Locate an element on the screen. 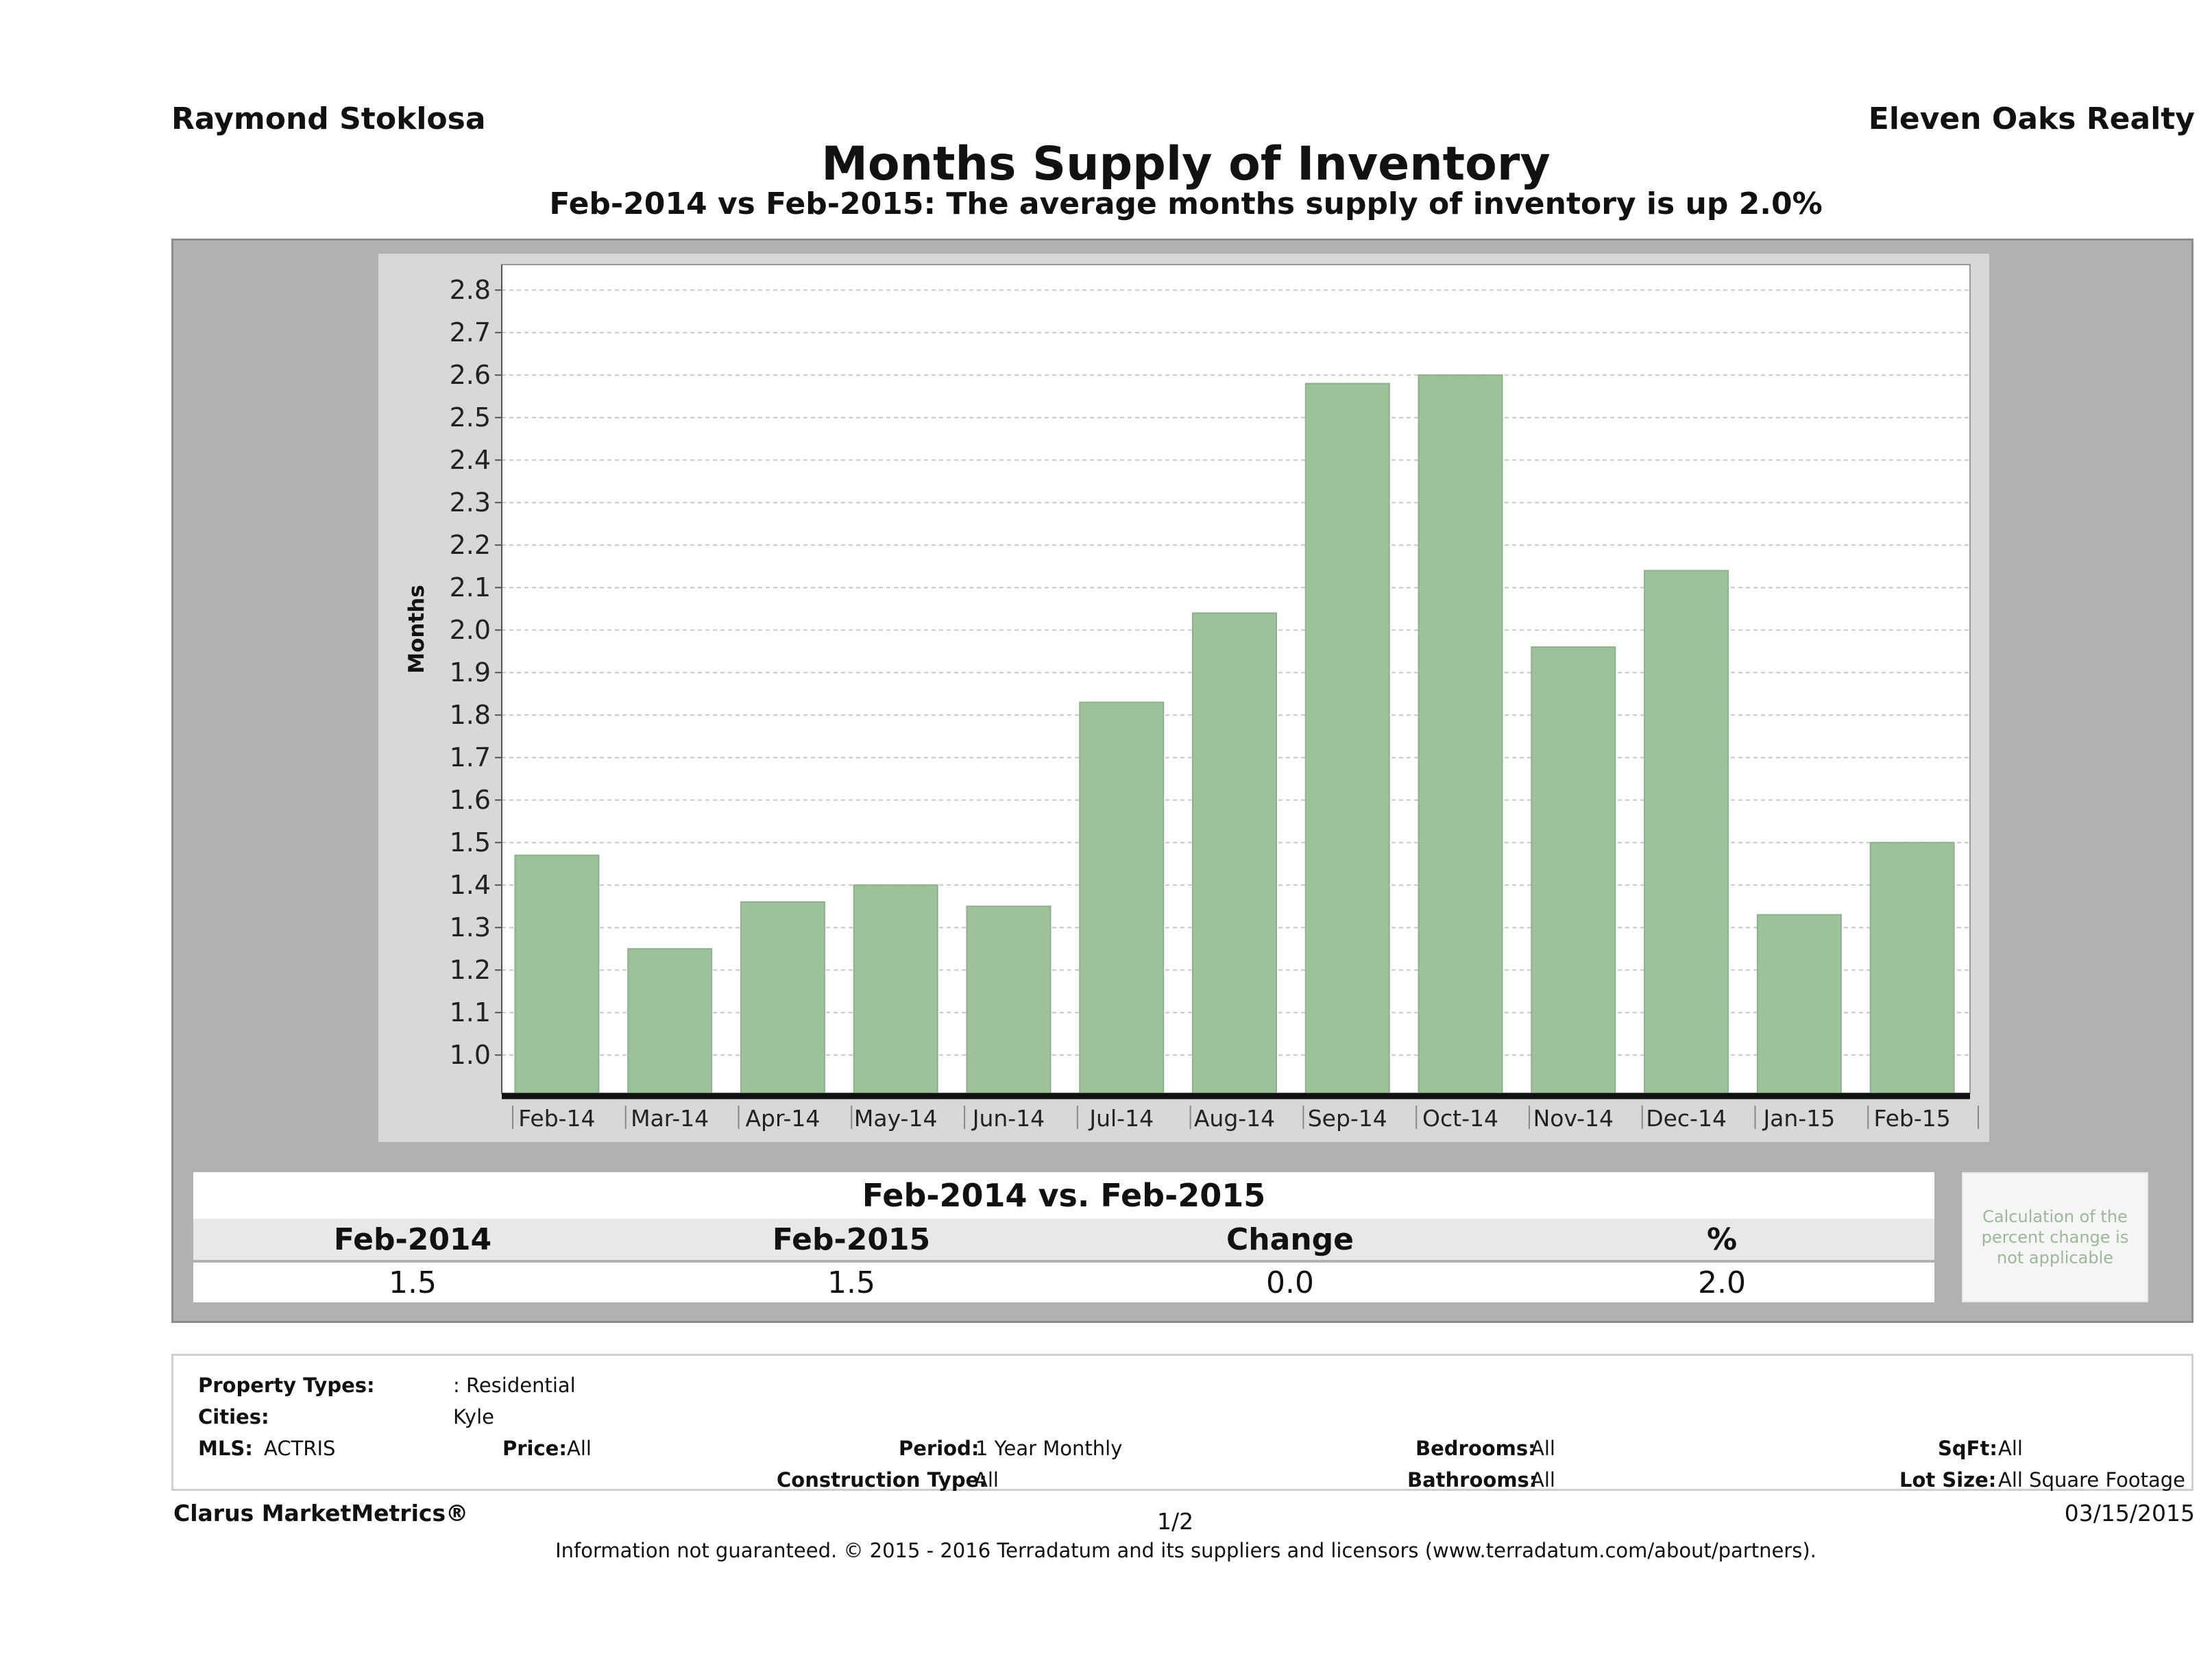  y-tick-label: 1.0 is located at coordinates (470, 1055).